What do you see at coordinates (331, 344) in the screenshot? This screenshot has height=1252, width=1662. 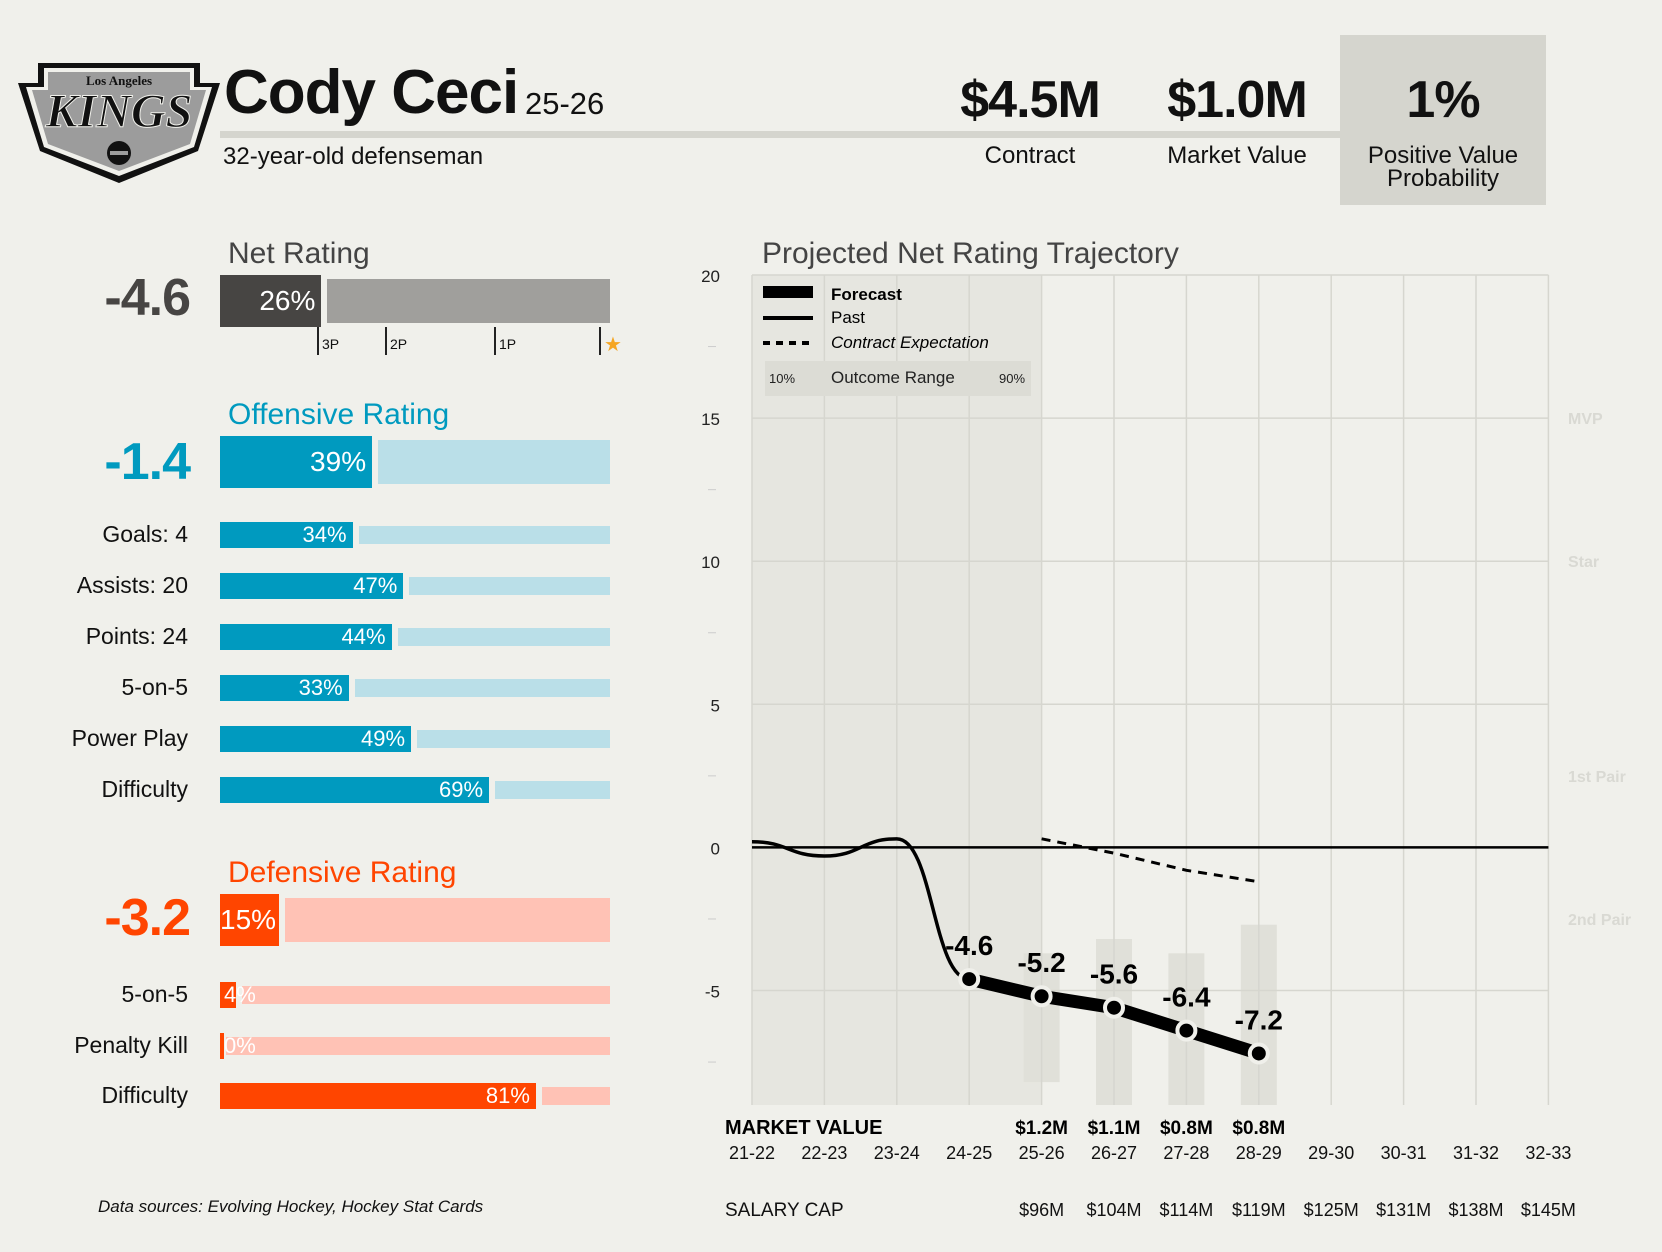 I see `net-marker-label: 3P` at bounding box center [331, 344].